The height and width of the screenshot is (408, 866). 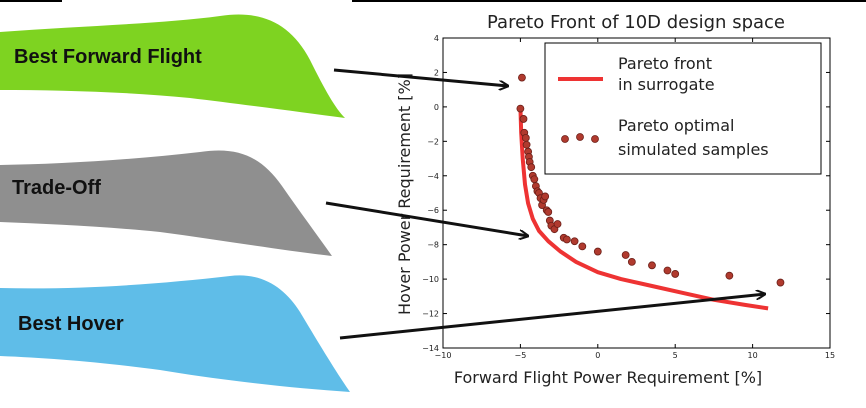 I want to click on arrow-forward, so click(x=420, y=77).